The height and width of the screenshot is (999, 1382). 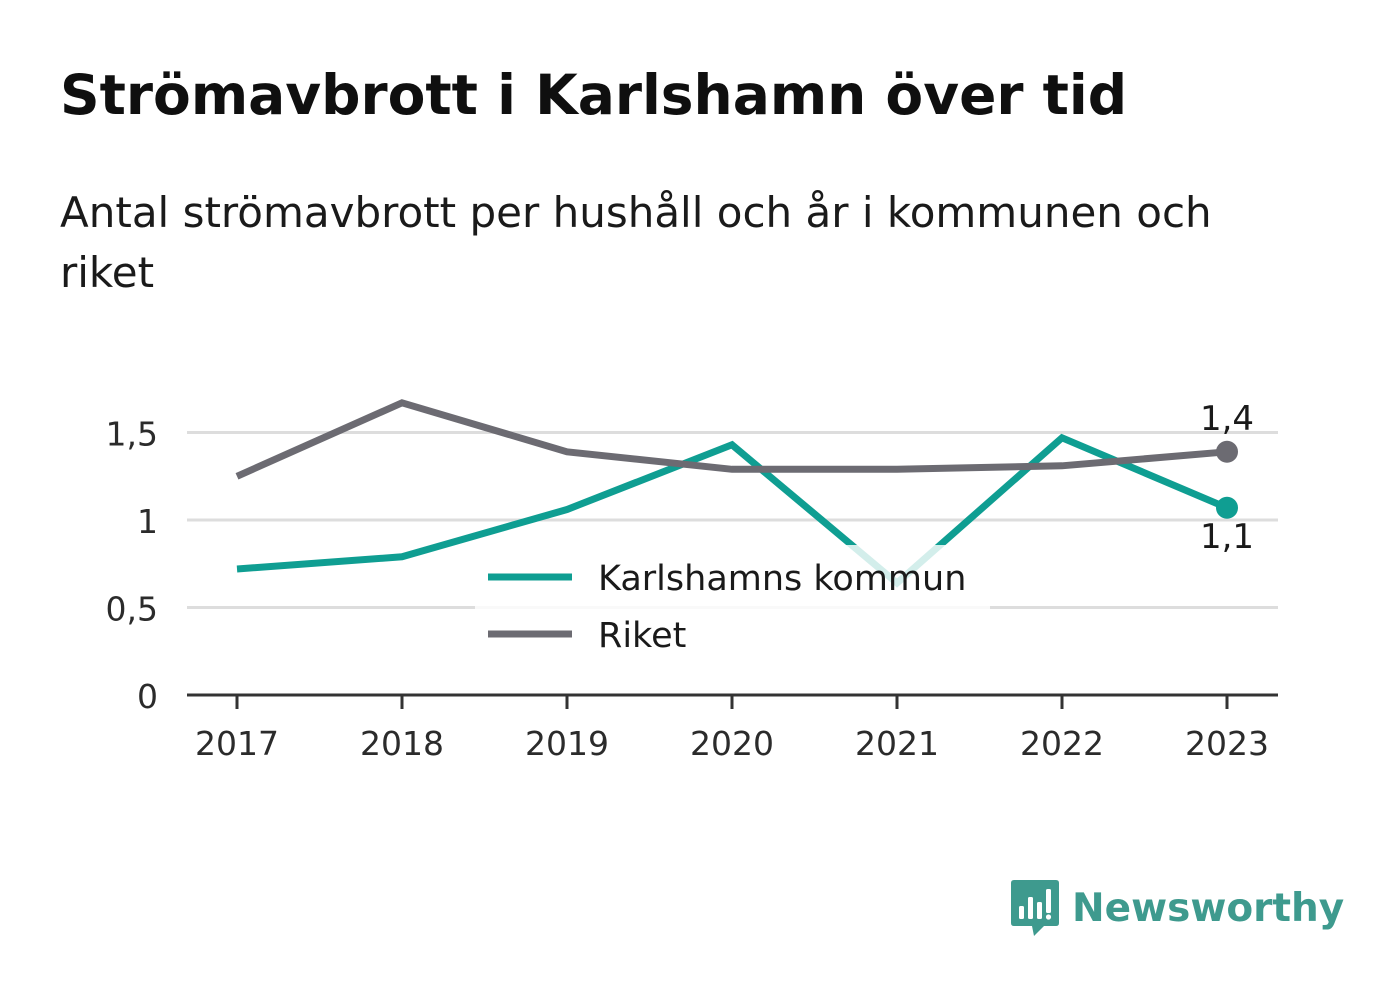 What do you see at coordinates (147, 521) in the screenshot?
I see `y-tick-label: 1` at bounding box center [147, 521].